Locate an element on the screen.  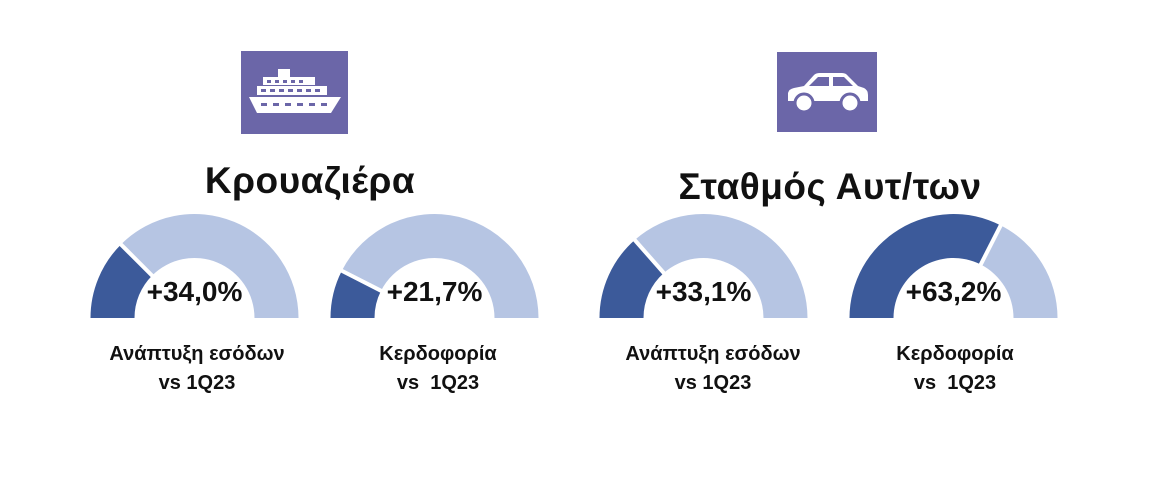
gauge-cruise-profitability: +21,7% is located at coordinates (434, 267).